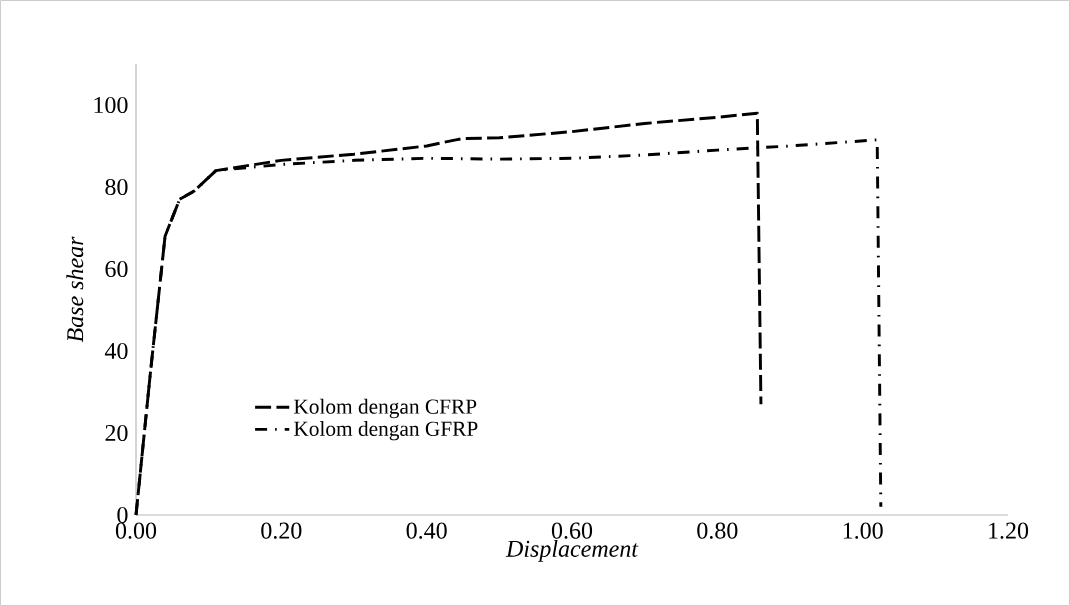 The image size is (1070, 606). Describe the element at coordinates (111, 105) in the screenshot. I see `y-tick-label: 100` at that location.